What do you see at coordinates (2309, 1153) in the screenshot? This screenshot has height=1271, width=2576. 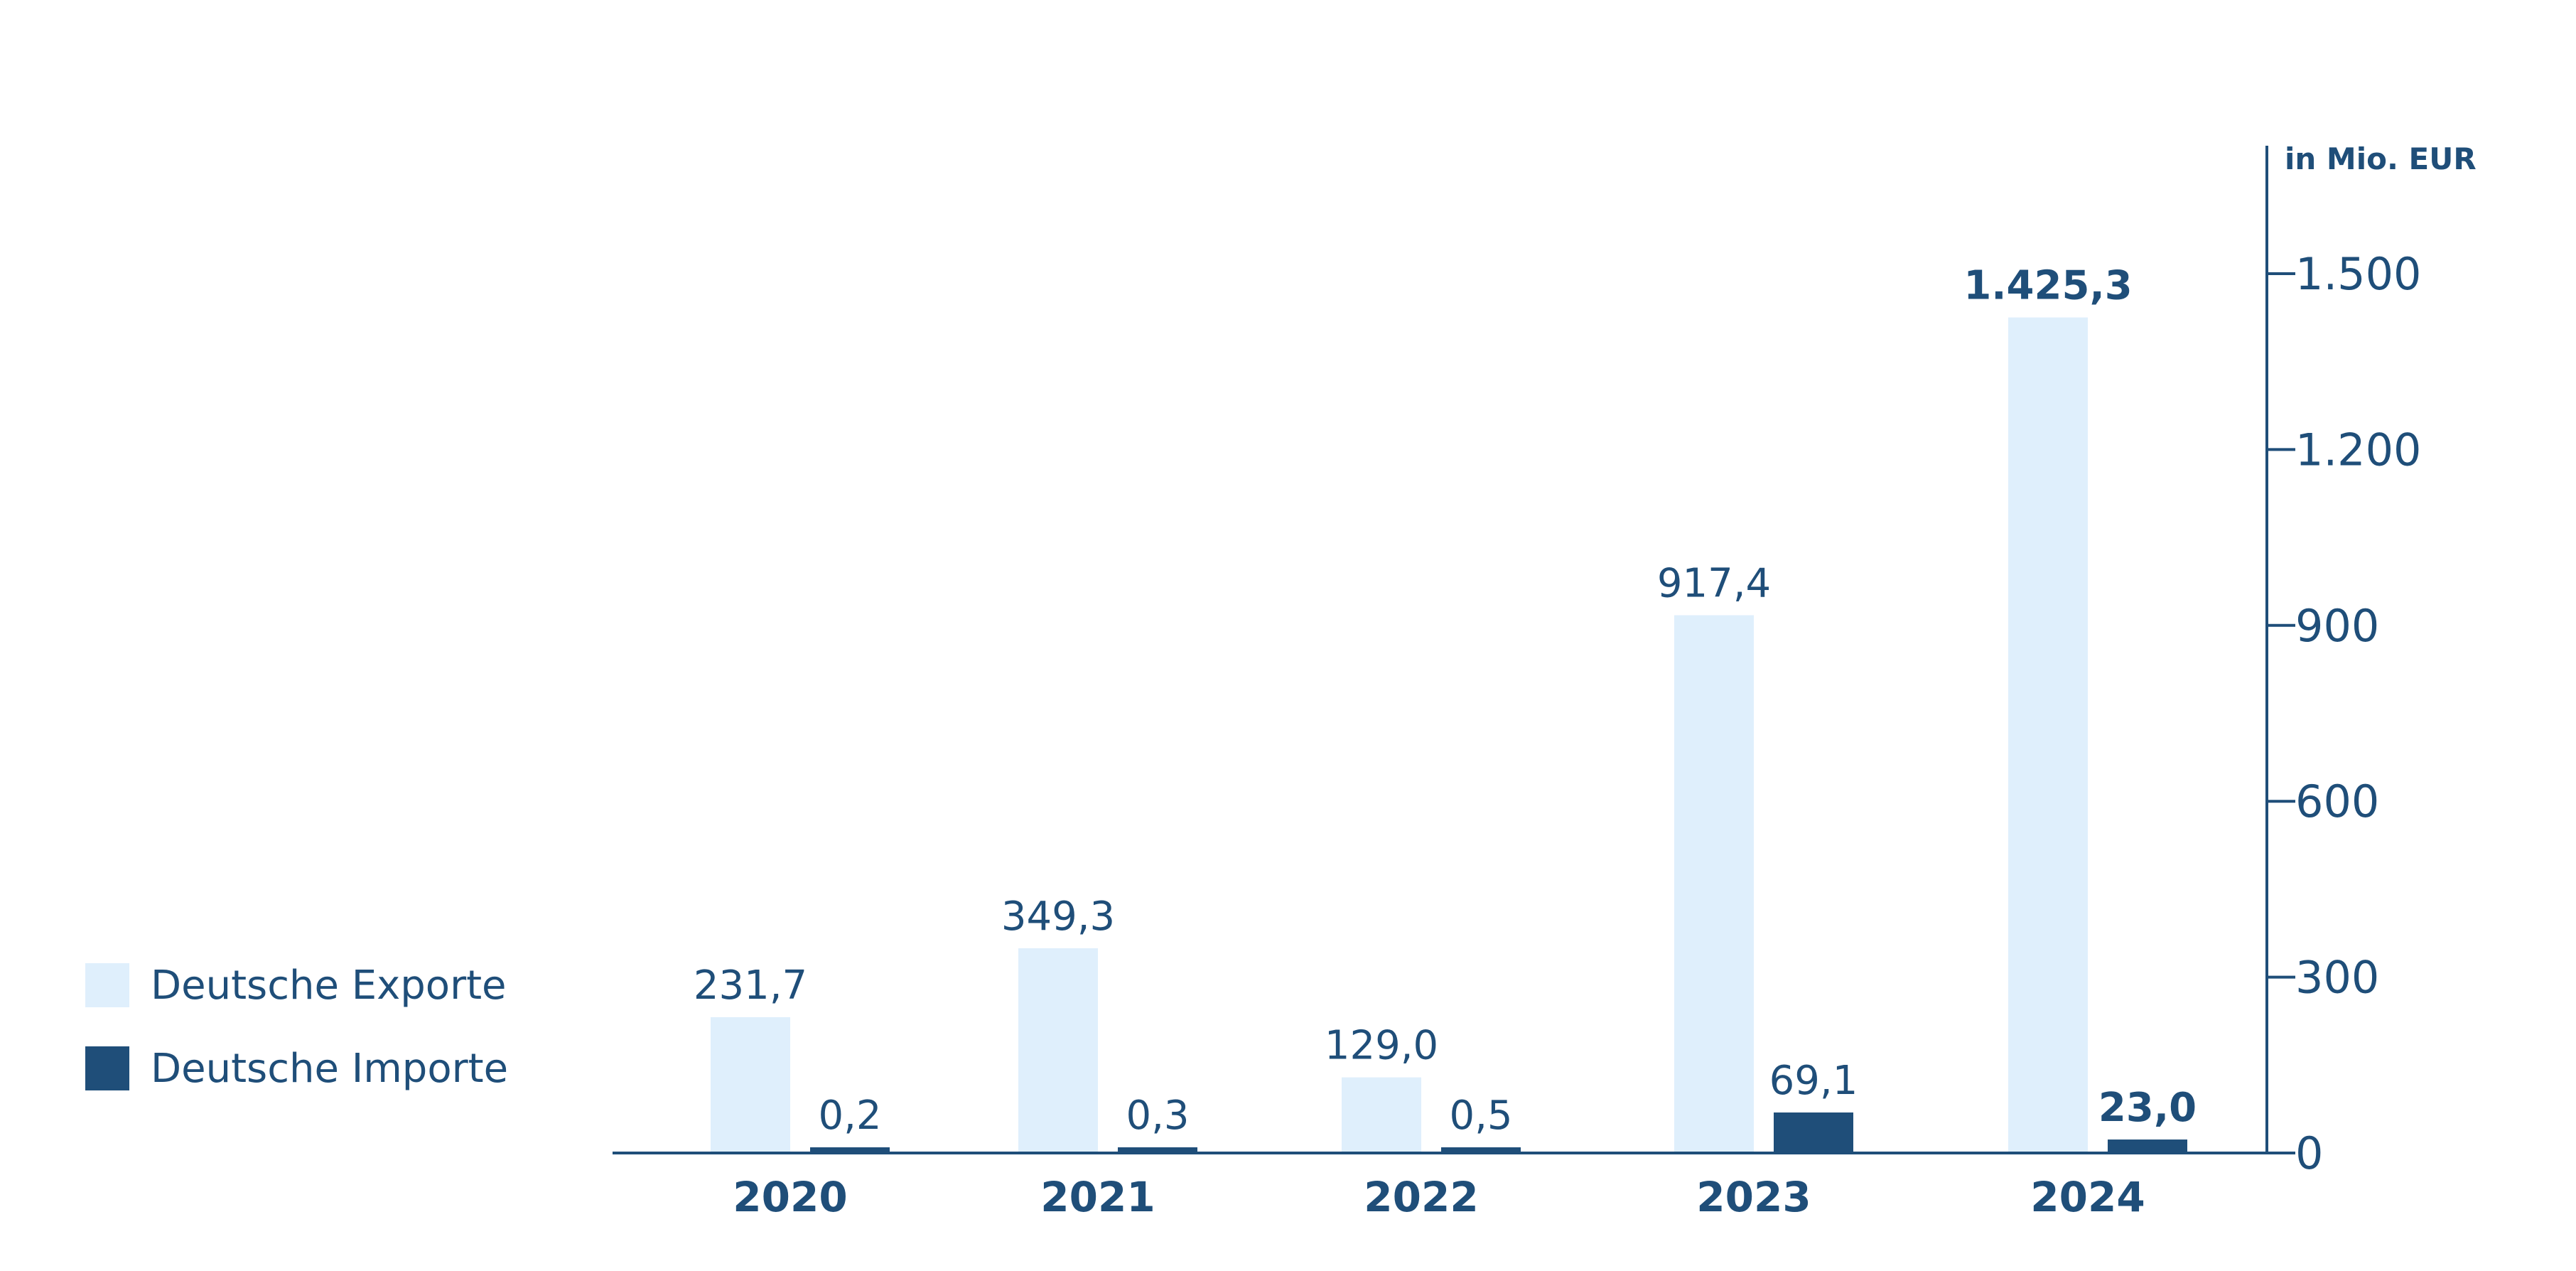 I see `y-tick-label-0: 0` at bounding box center [2309, 1153].